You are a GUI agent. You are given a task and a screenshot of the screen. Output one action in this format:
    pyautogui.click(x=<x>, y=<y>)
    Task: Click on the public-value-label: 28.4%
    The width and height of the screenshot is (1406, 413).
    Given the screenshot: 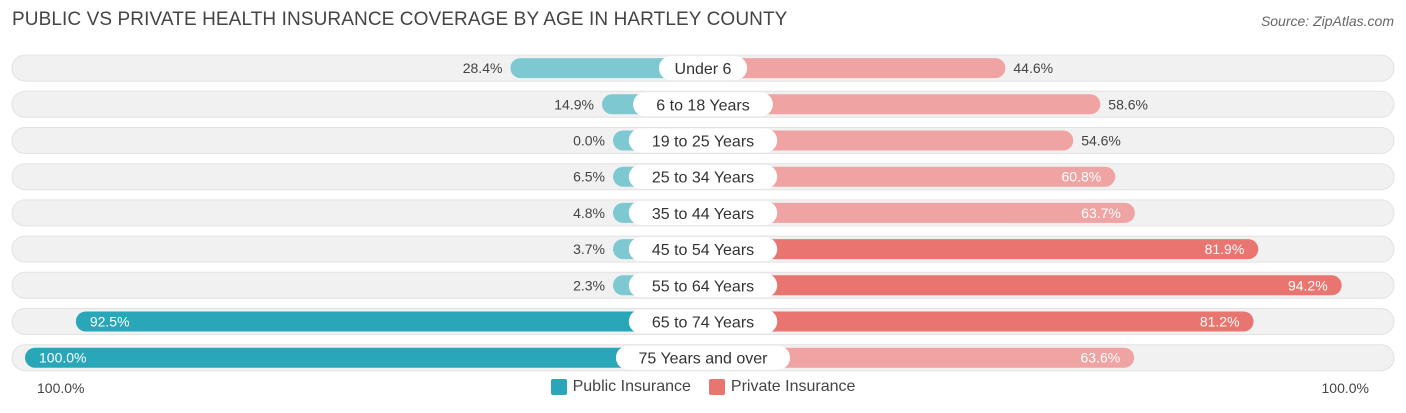 What is the action you would take?
    pyautogui.click(x=483, y=68)
    